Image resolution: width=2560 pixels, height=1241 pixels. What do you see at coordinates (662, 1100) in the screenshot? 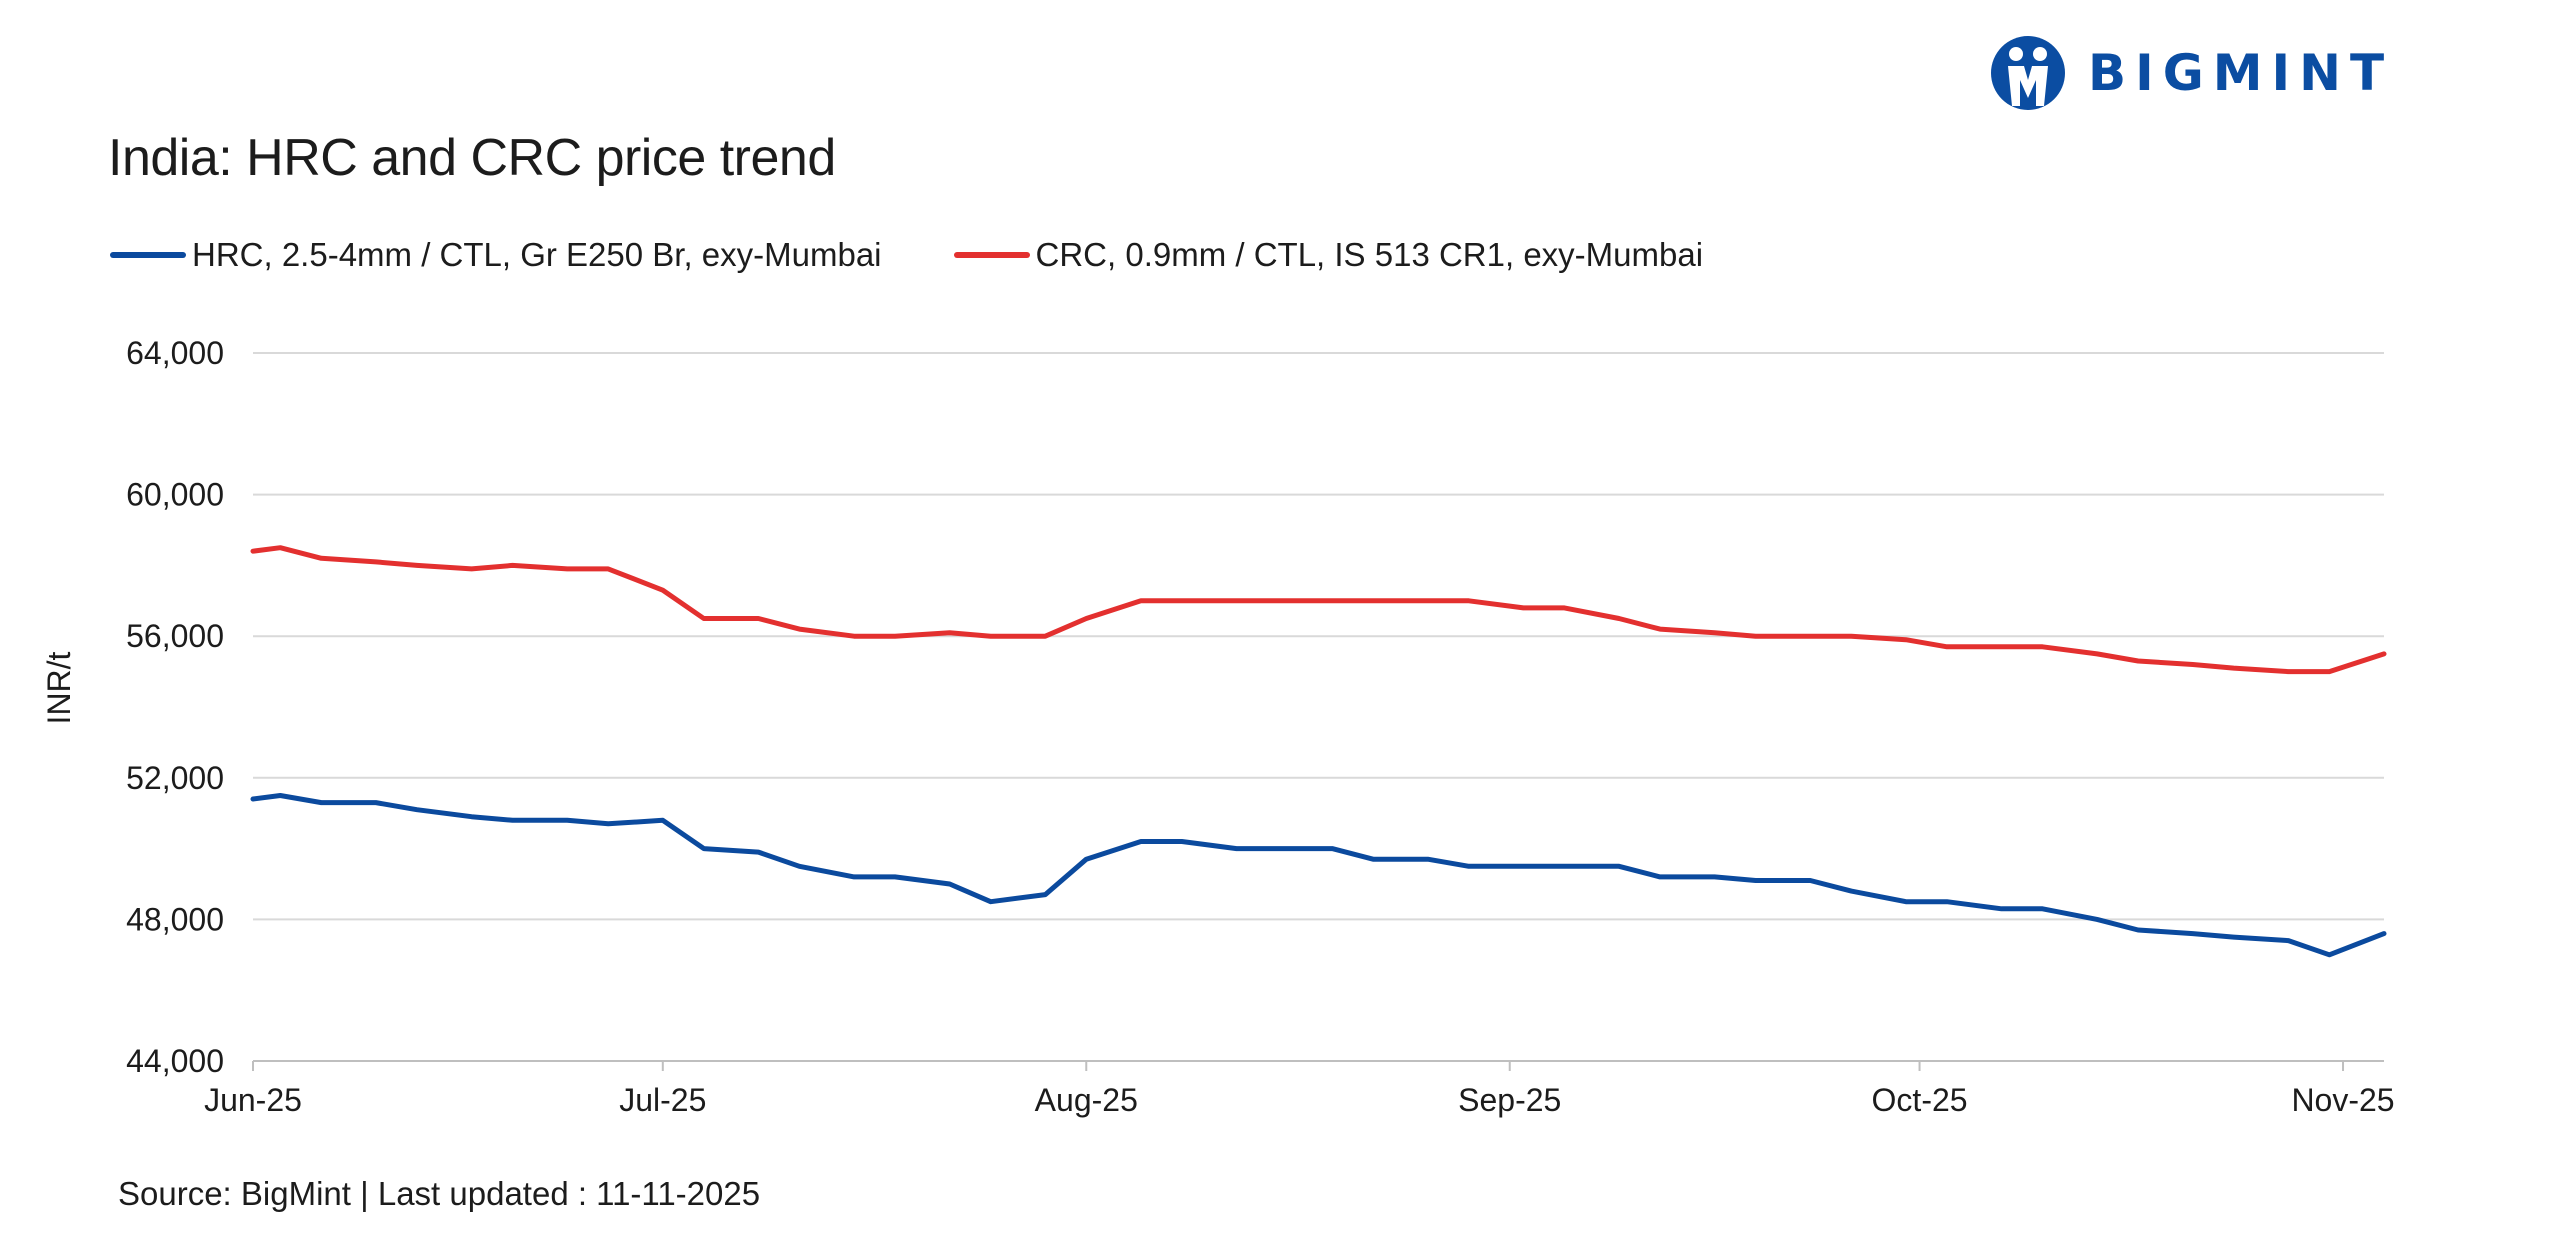
I see `x-tick-label: Jul-25` at bounding box center [662, 1100].